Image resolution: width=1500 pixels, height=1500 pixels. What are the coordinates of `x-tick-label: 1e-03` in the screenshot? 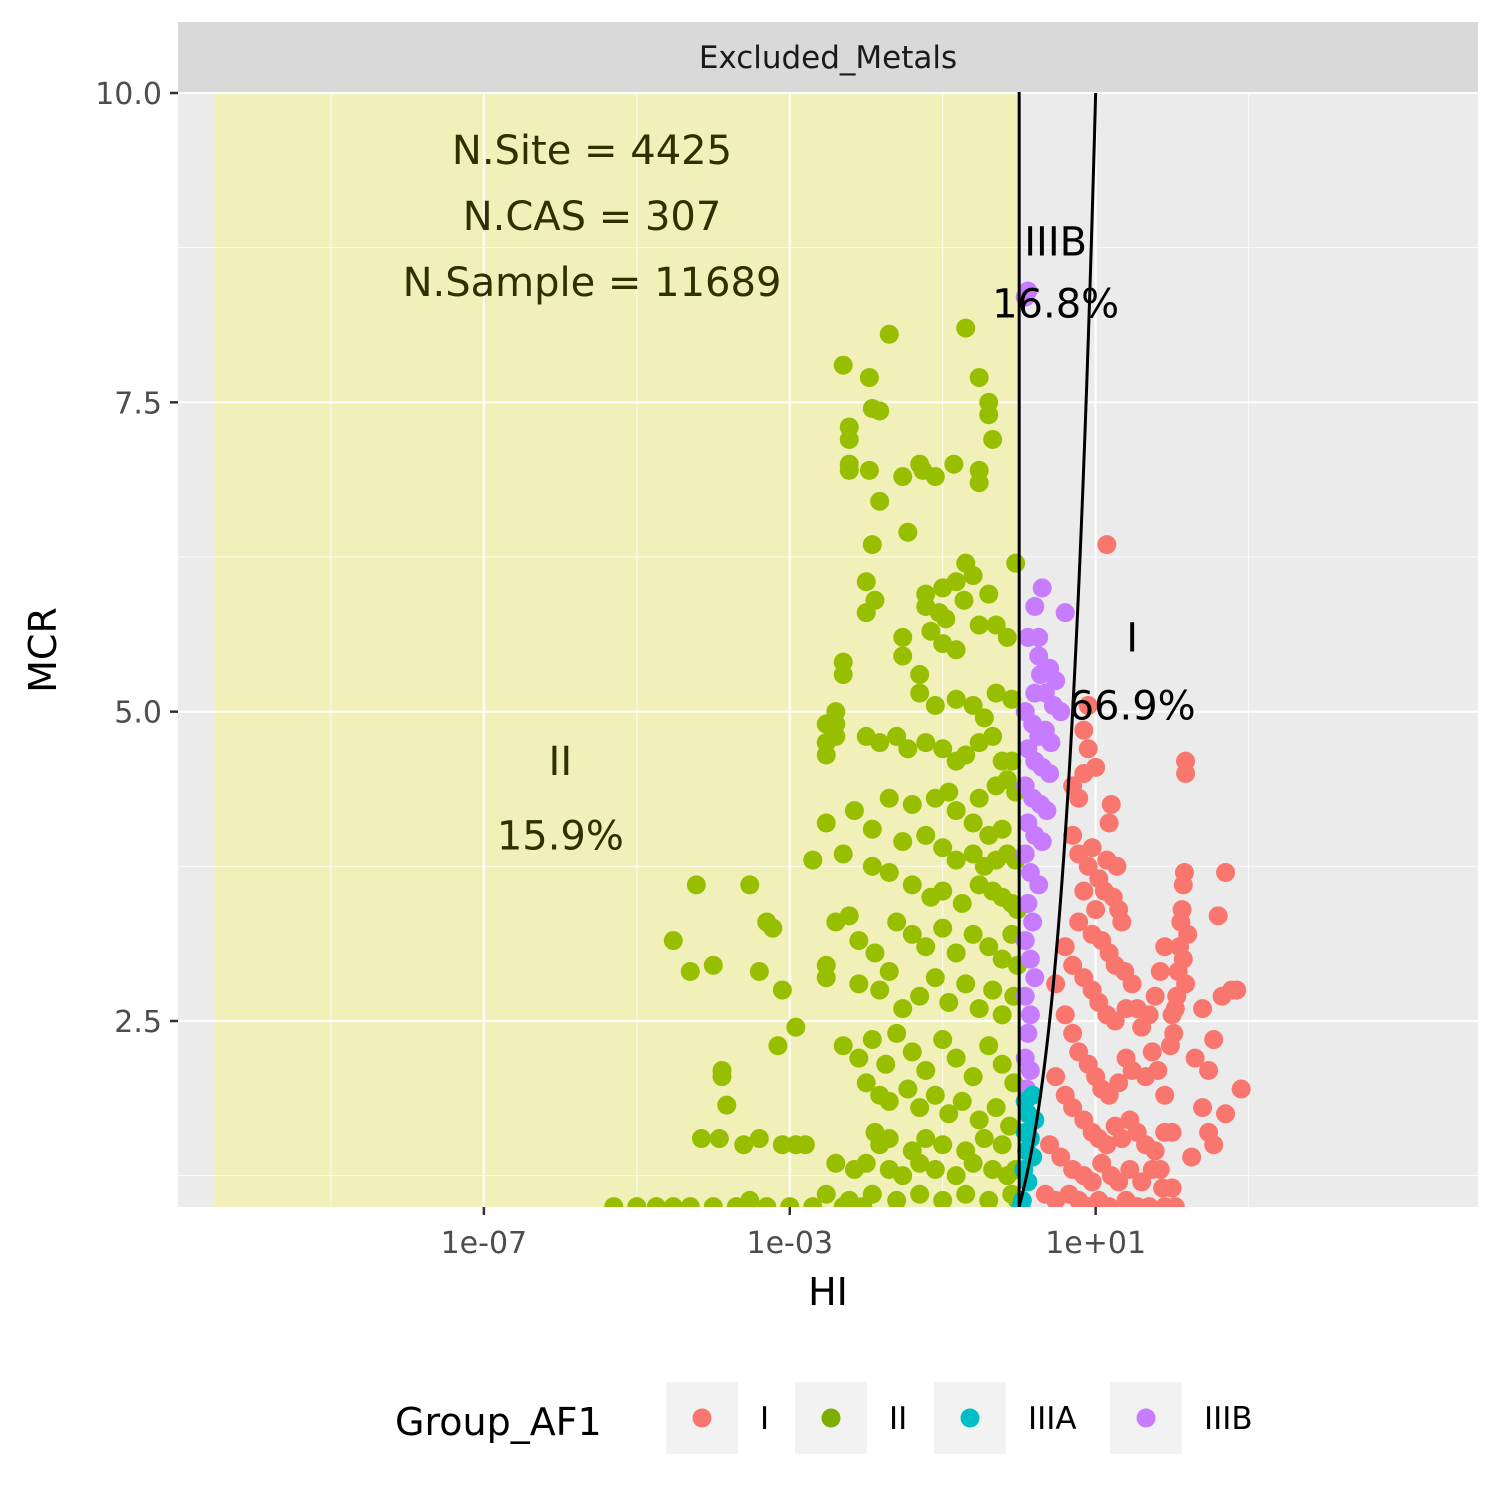 It's located at (789, 1243).